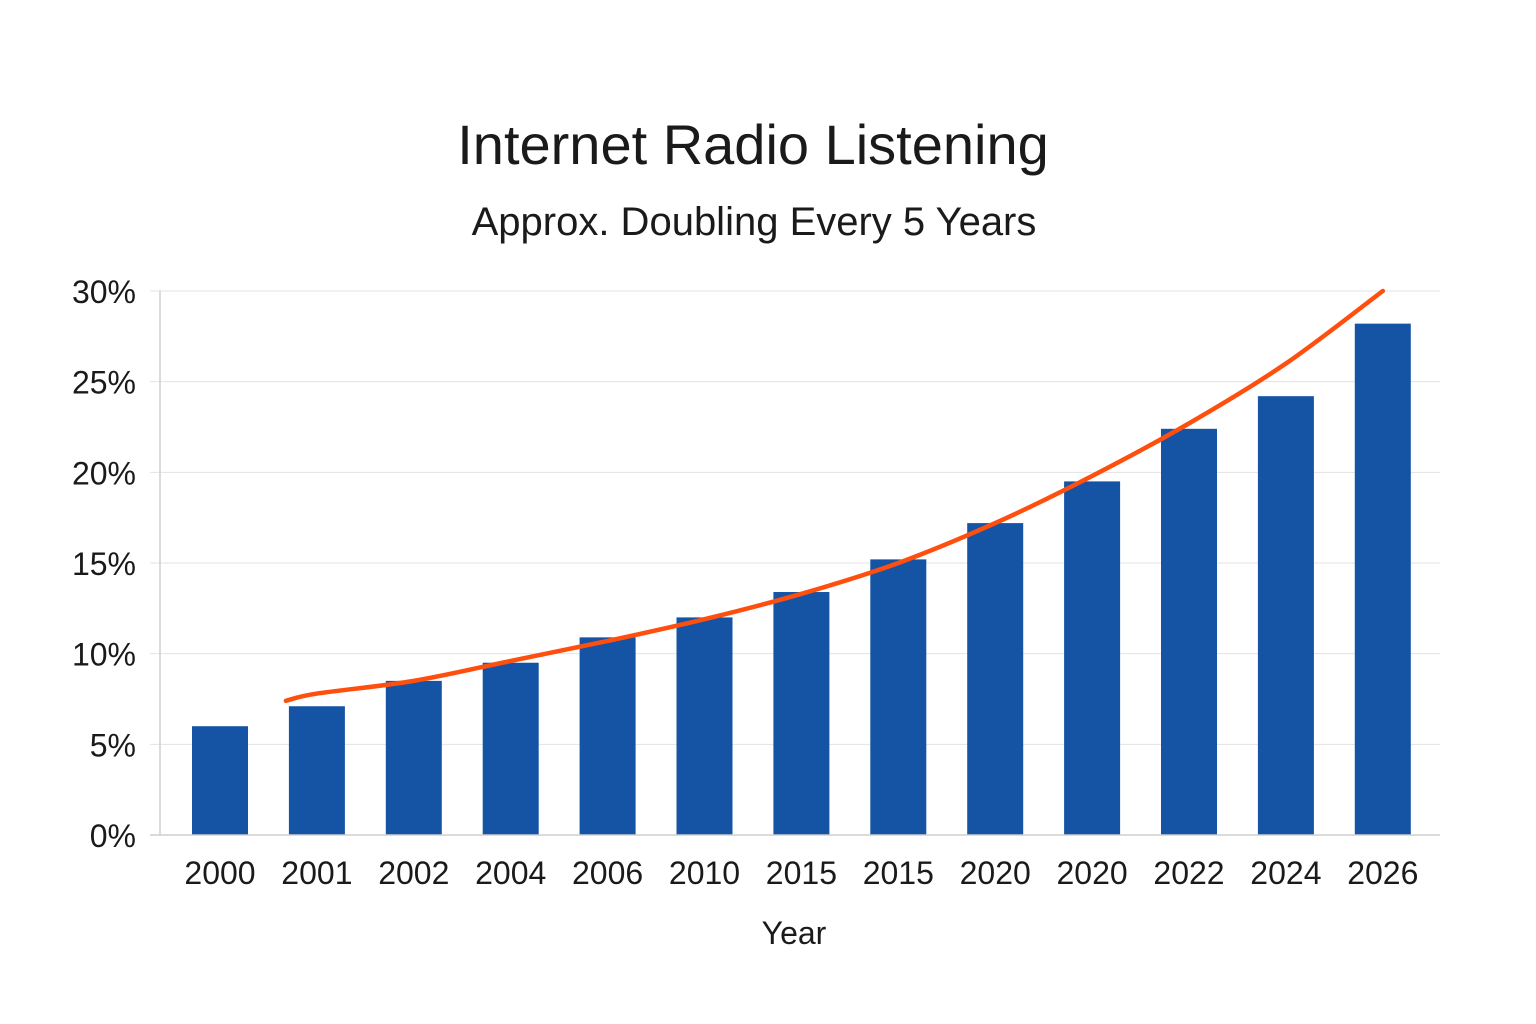 The height and width of the screenshot is (1024, 1536). What do you see at coordinates (607, 736) in the screenshot?
I see `bar-2006` at bounding box center [607, 736].